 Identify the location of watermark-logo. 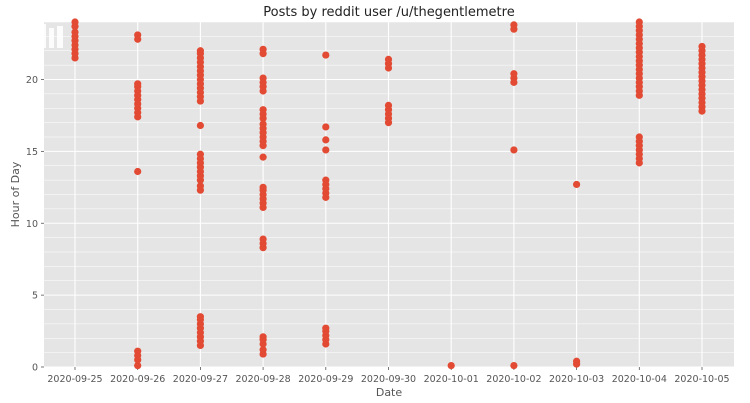
(34, 36).